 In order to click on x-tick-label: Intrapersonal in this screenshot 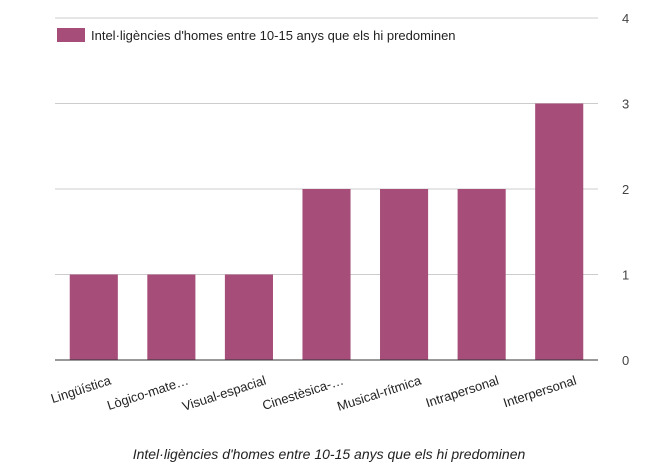, I will do `click(462, 392)`.